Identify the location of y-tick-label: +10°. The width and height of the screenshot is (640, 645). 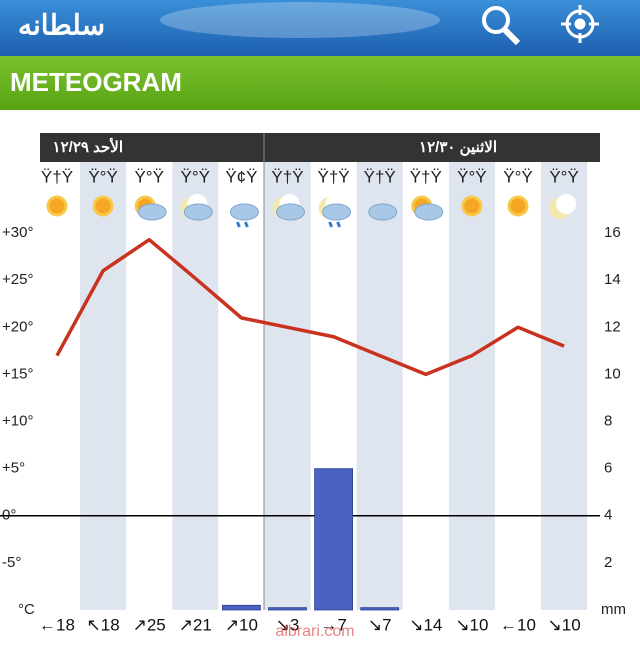
(17, 421).